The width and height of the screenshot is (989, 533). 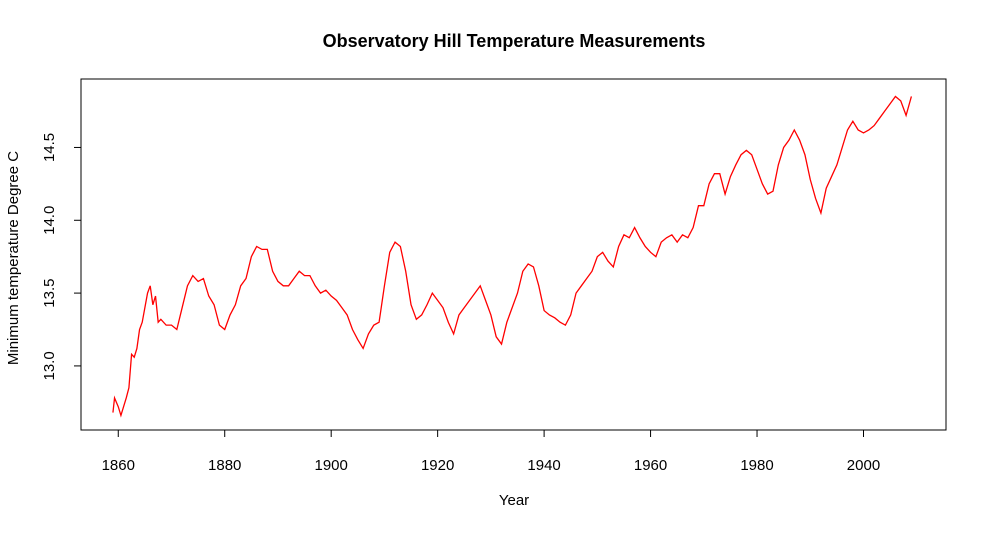 What do you see at coordinates (118, 465) in the screenshot?
I see `x-tick-label: 1860` at bounding box center [118, 465].